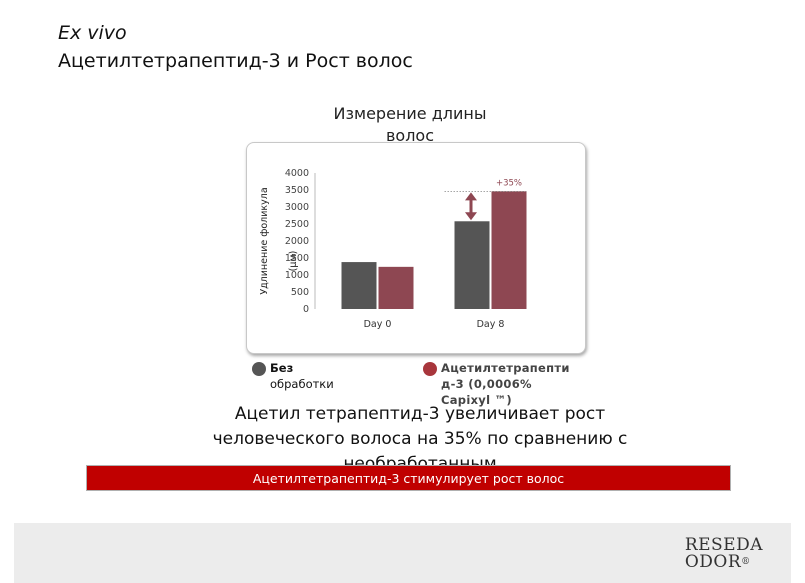 This screenshot has width=805, height=583. Describe the element at coordinates (505, 368) in the screenshot. I see `legend-treated-line-1: Ацетилтетрапепти` at that location.